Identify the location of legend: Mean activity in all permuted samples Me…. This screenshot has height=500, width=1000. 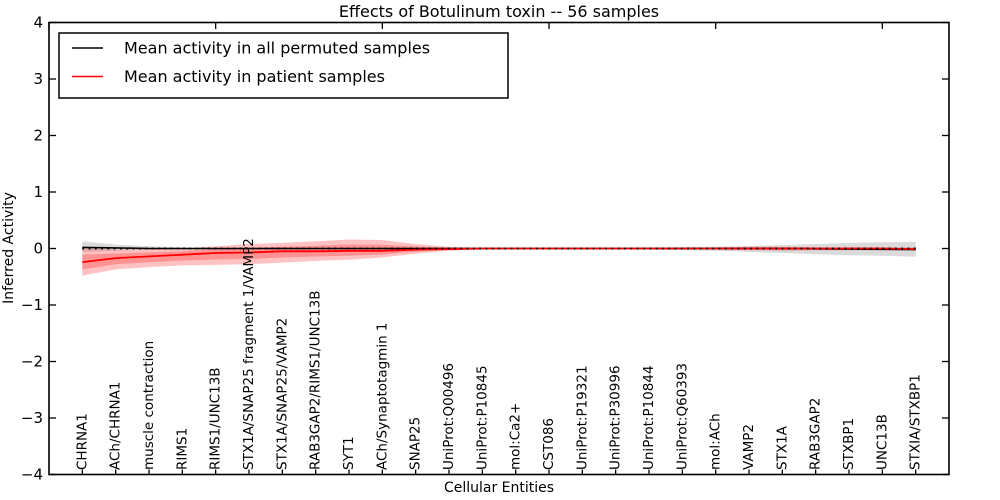
(283, 65).